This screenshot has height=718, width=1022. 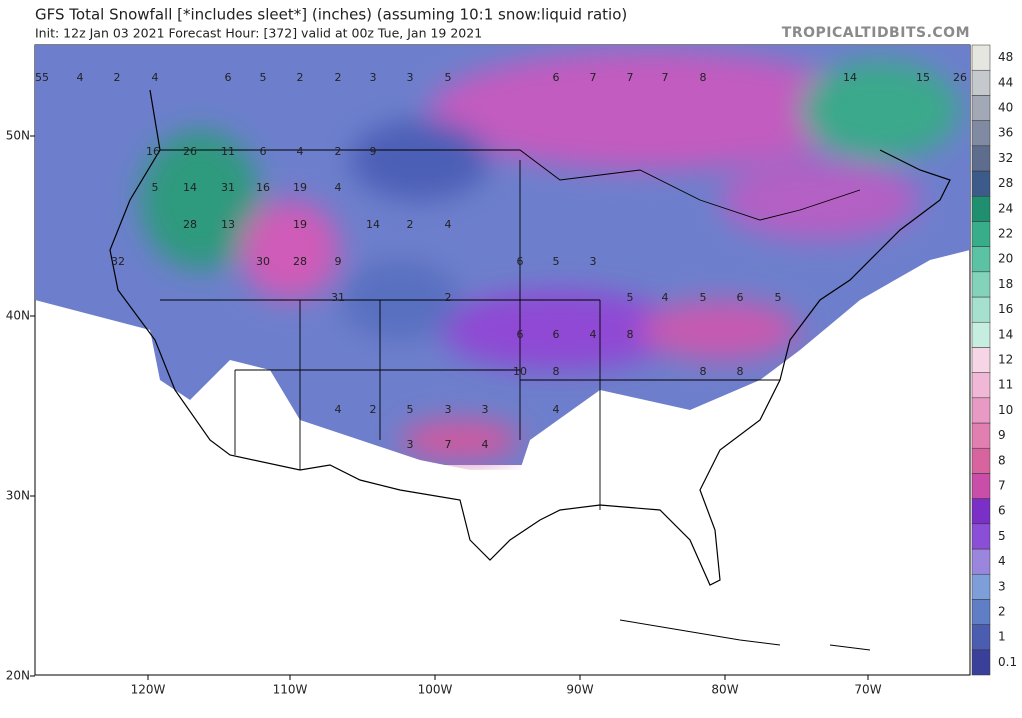 What do you see at coordinates (1005, 284) in the screenshot?
I see `colorbar-label: 18` at bounding box center [1005, 284].